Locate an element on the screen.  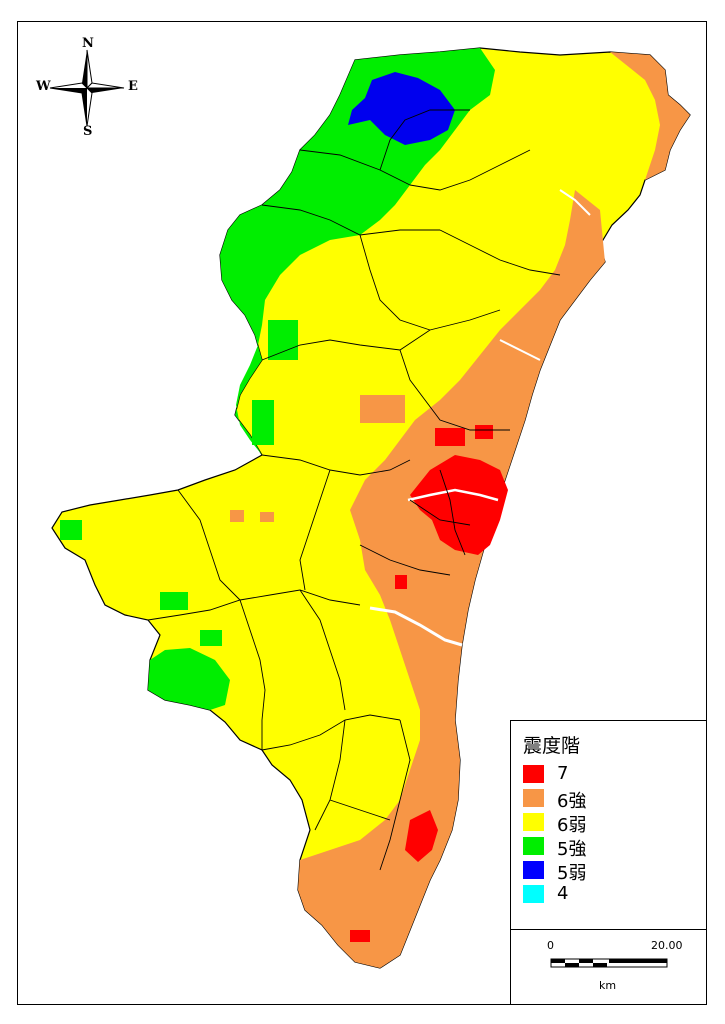
legend-divider is located at coordinates (609, 929).